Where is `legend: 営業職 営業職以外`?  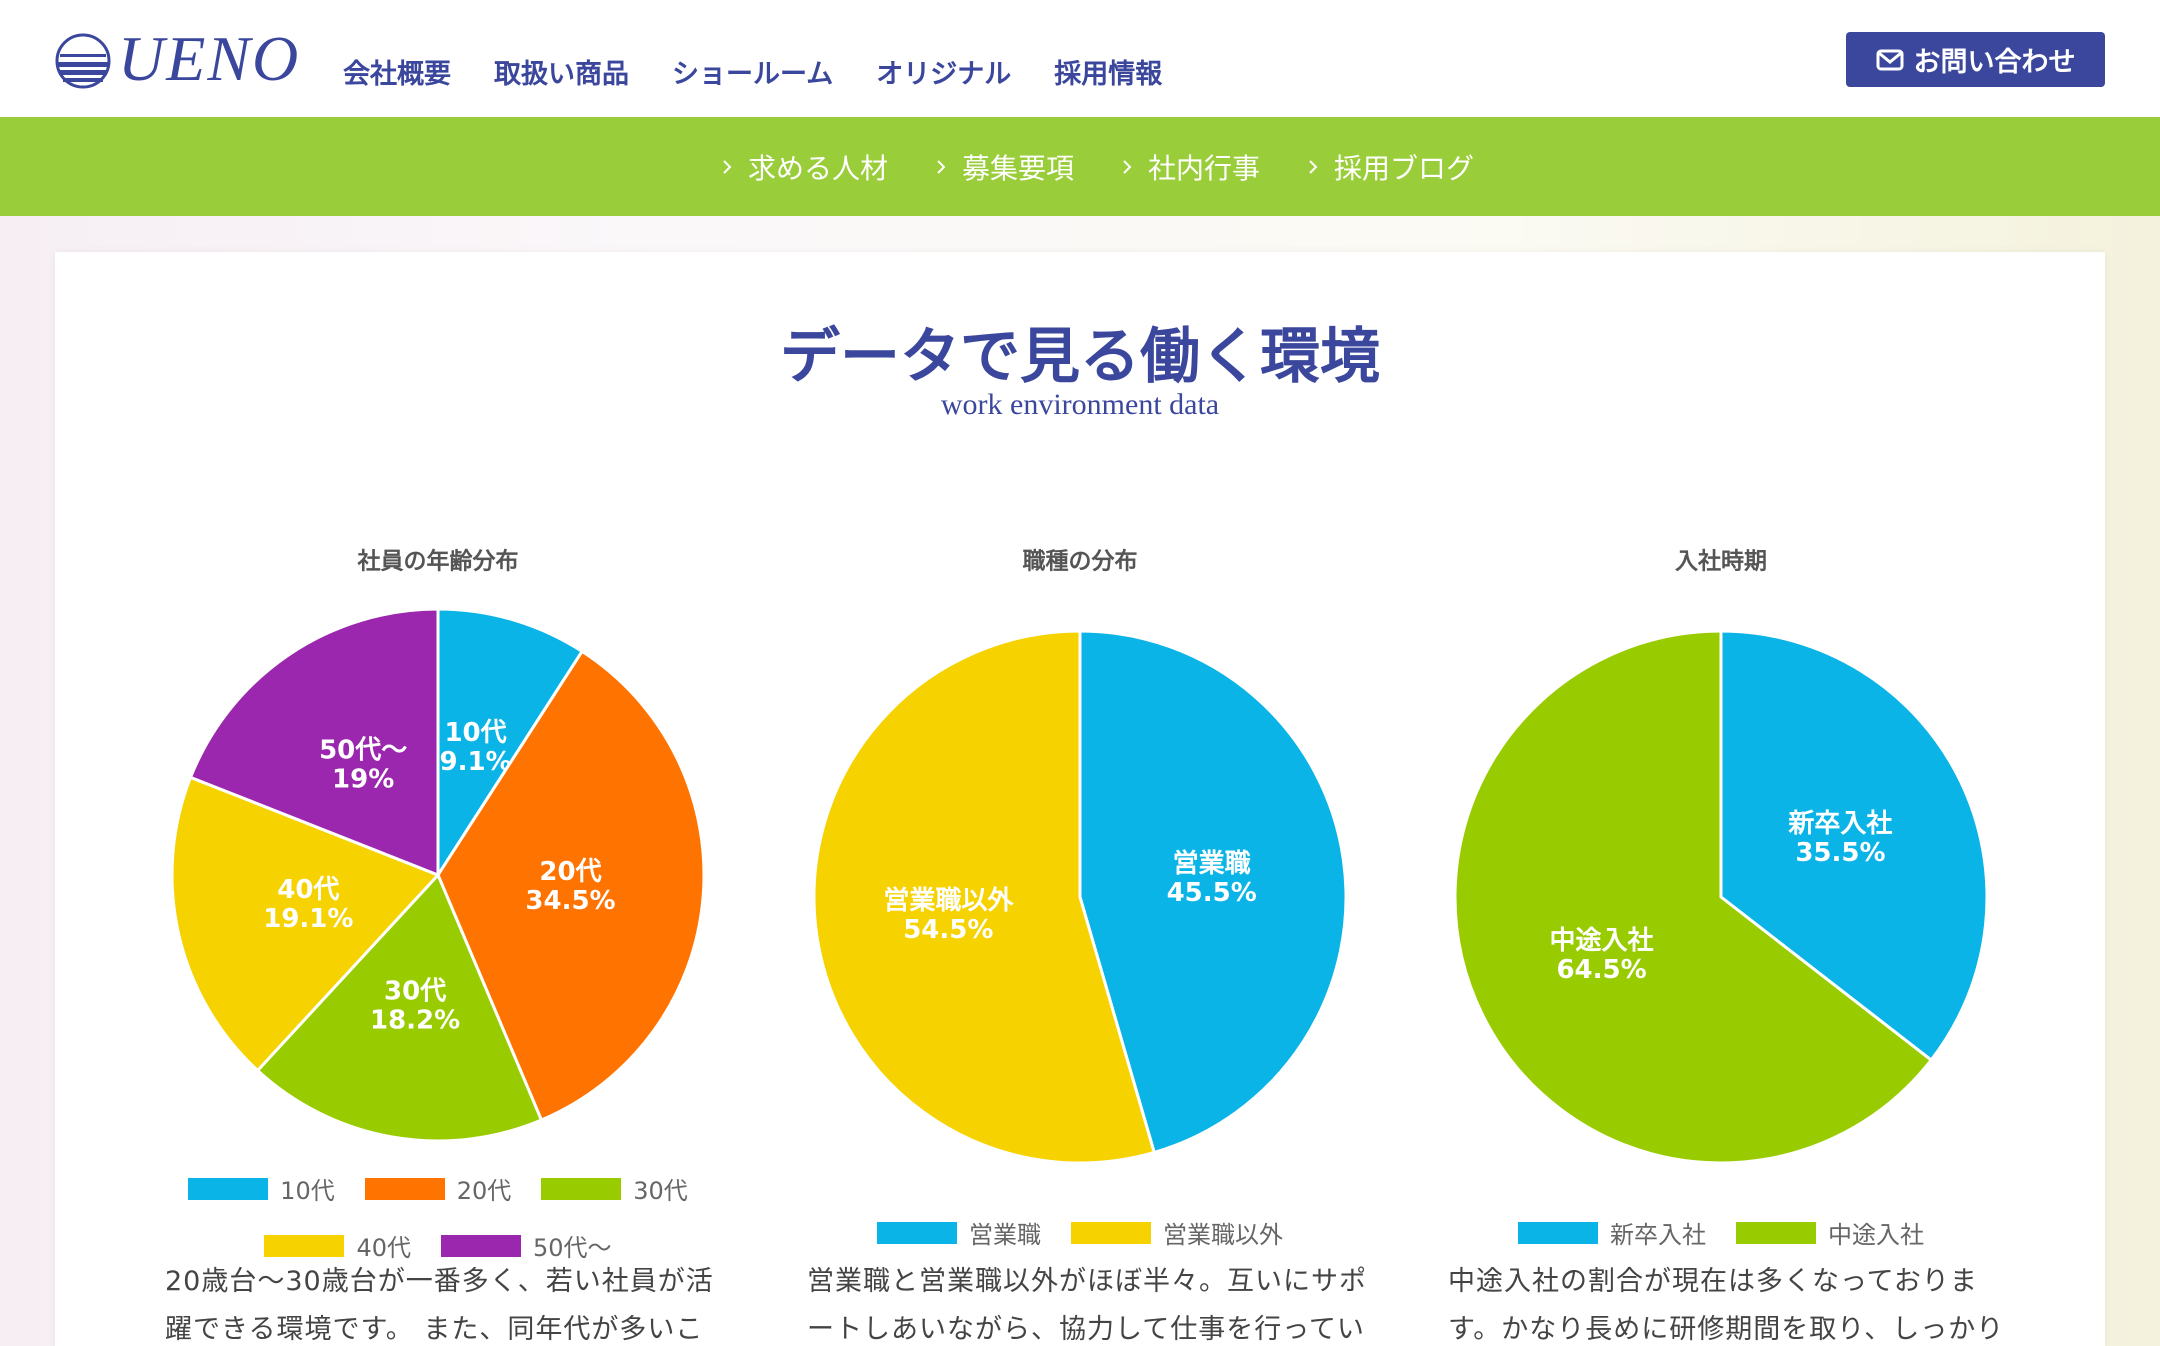
legend: 営業職 営業職以外 is located at coordinates (1080, 1232).